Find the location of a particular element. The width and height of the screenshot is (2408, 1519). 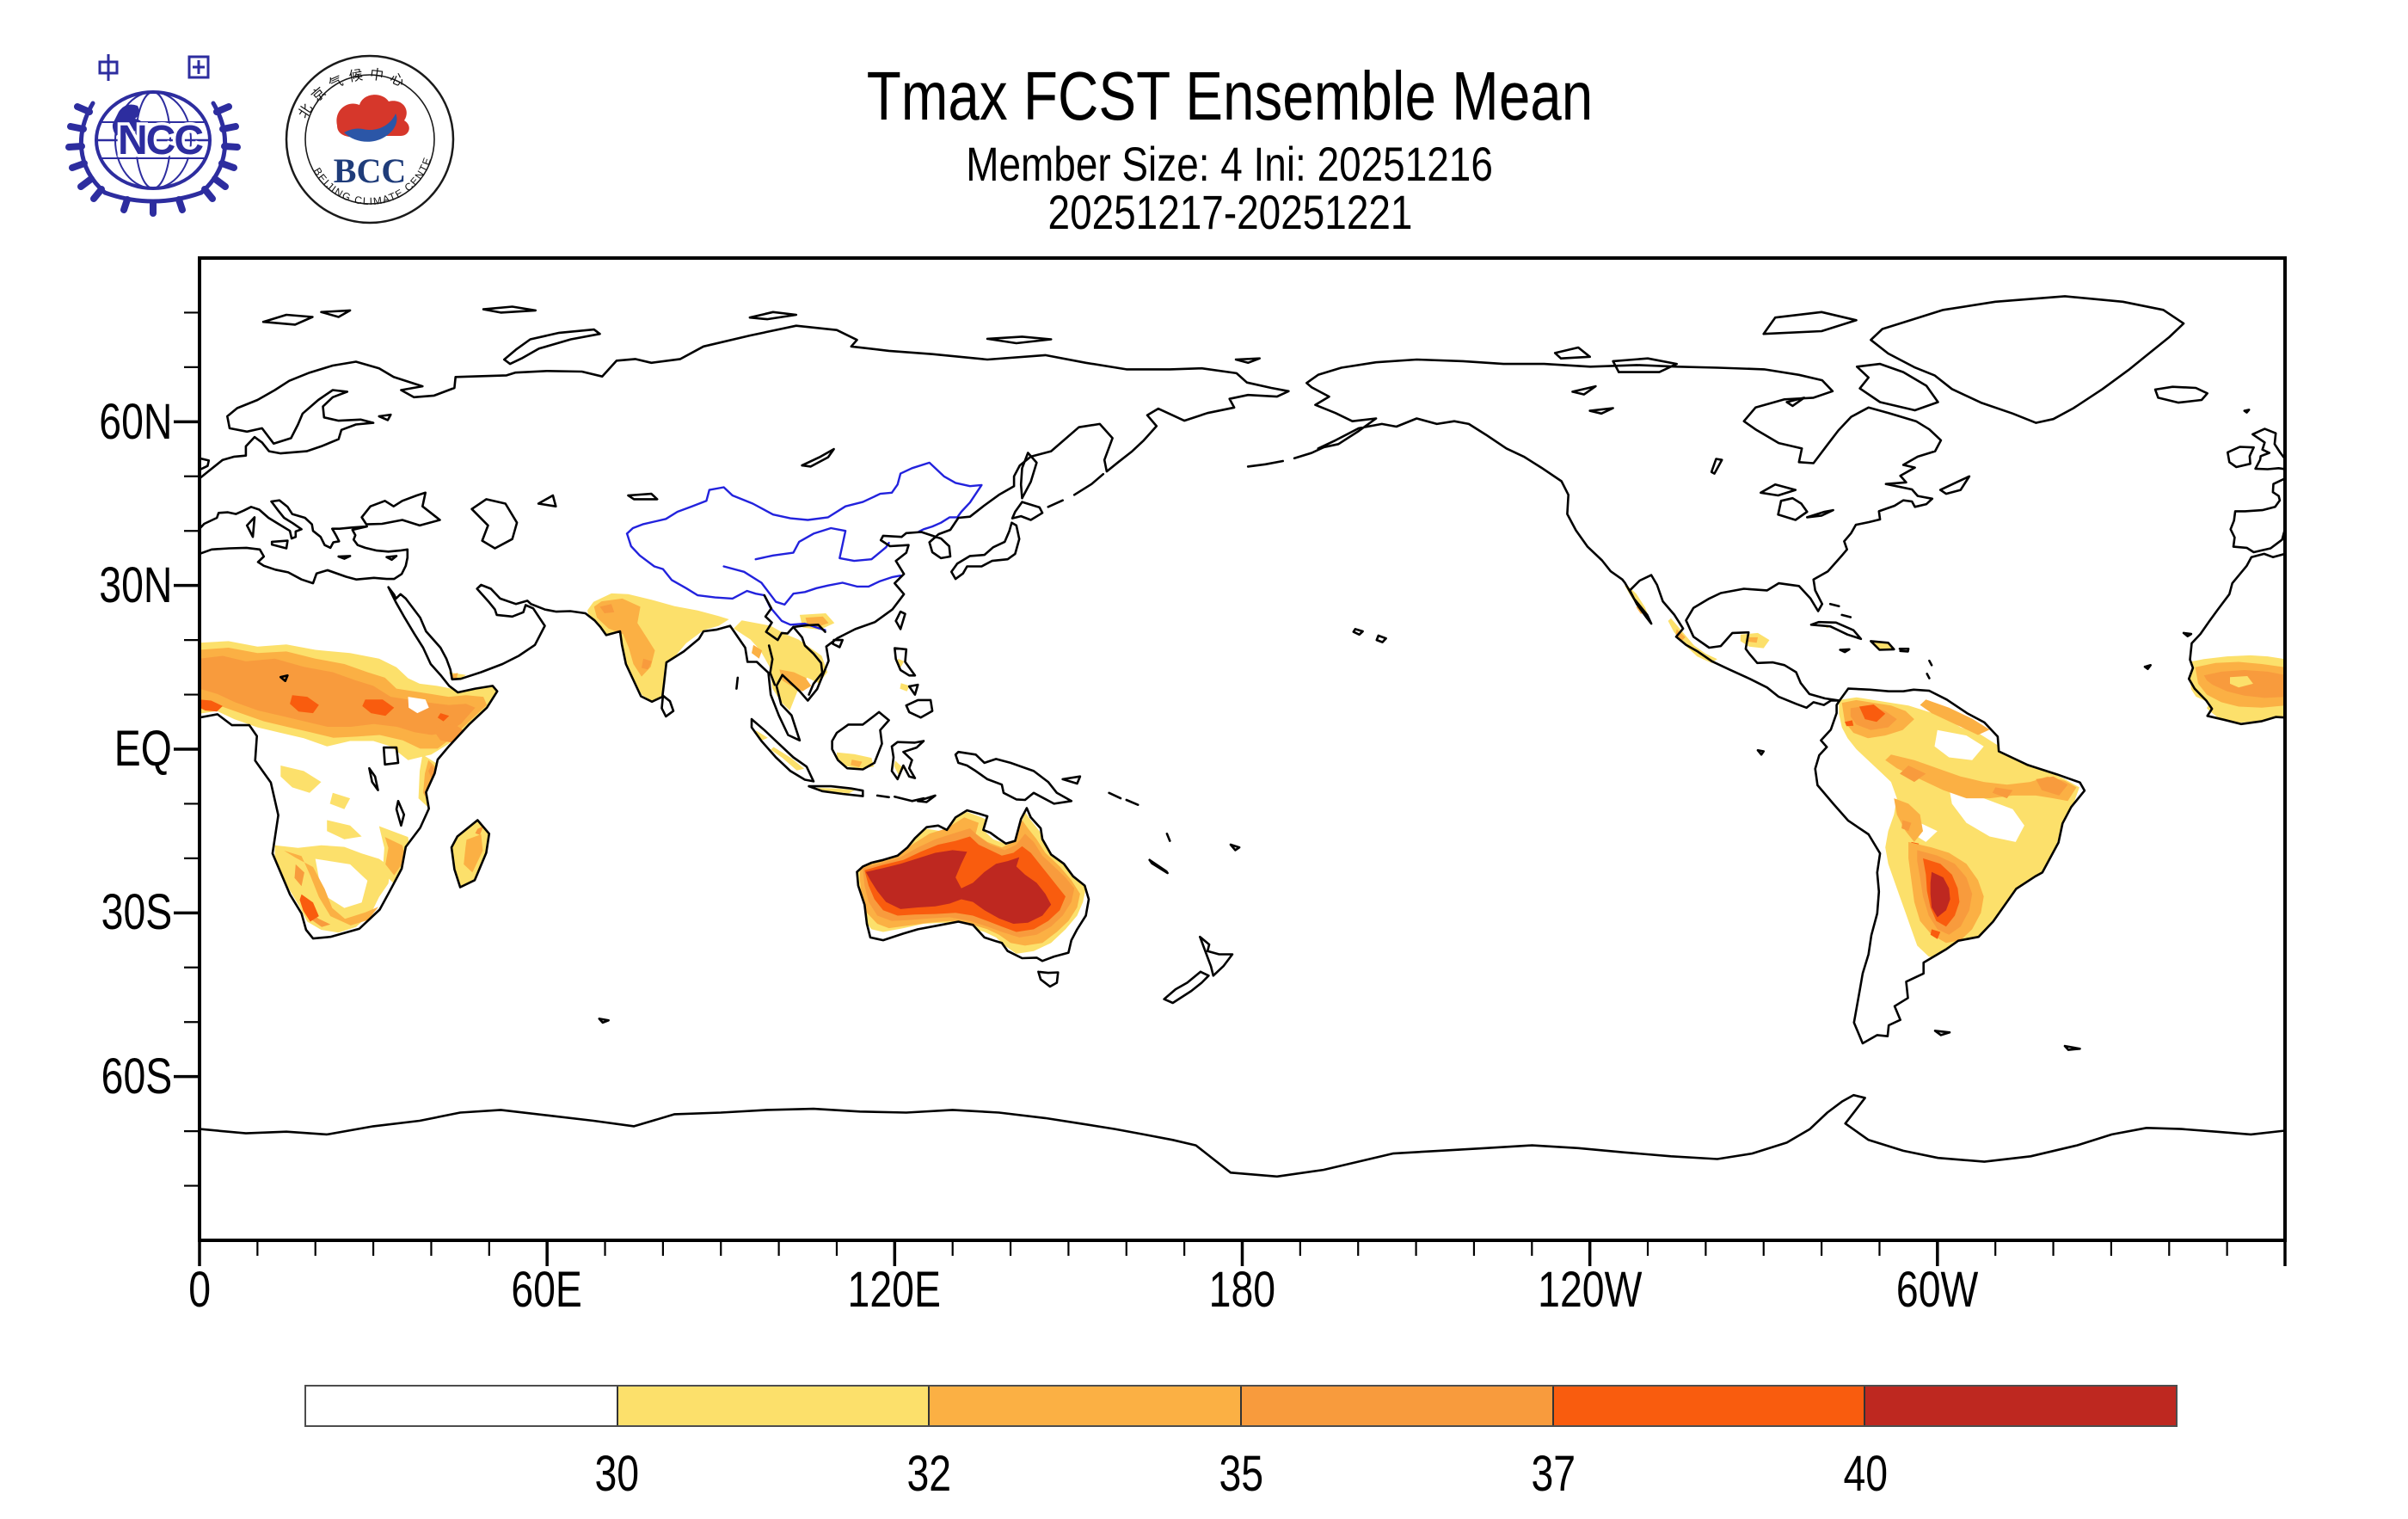

ncc-globe-icon is located at coordinates (153, 140).